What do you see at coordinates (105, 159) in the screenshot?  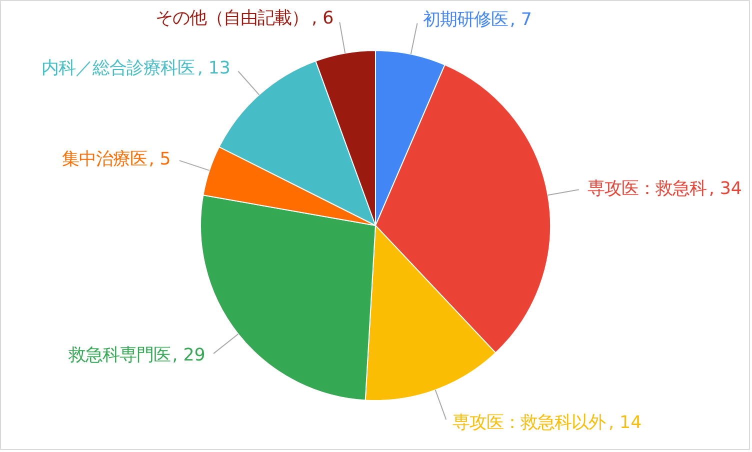 I see `slice-label: 集中治療医` at bounding box center [105, 159].